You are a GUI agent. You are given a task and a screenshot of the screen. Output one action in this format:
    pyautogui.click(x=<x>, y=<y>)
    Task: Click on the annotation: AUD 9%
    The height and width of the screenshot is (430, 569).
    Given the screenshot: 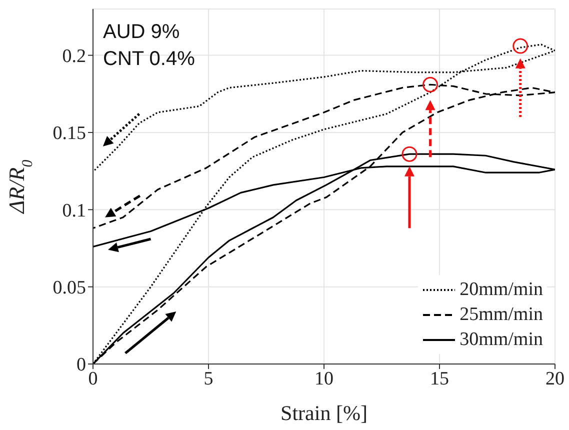 What is the action you would take?
    pyautogui.click(x=142, y=32)
    